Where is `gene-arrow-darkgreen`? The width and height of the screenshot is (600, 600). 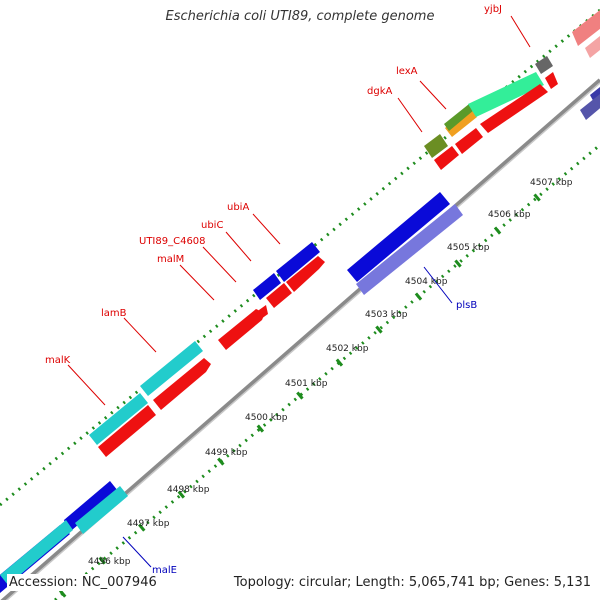 gene-arrow-darkgreen is located at coordinates (459, 117).